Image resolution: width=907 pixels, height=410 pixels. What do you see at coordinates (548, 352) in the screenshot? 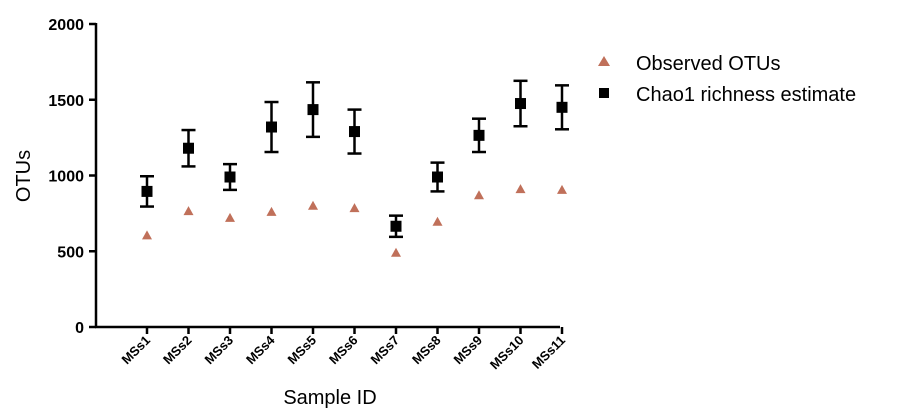
I see `x-tick-label: MSs11` at bounding box center [548, 352].